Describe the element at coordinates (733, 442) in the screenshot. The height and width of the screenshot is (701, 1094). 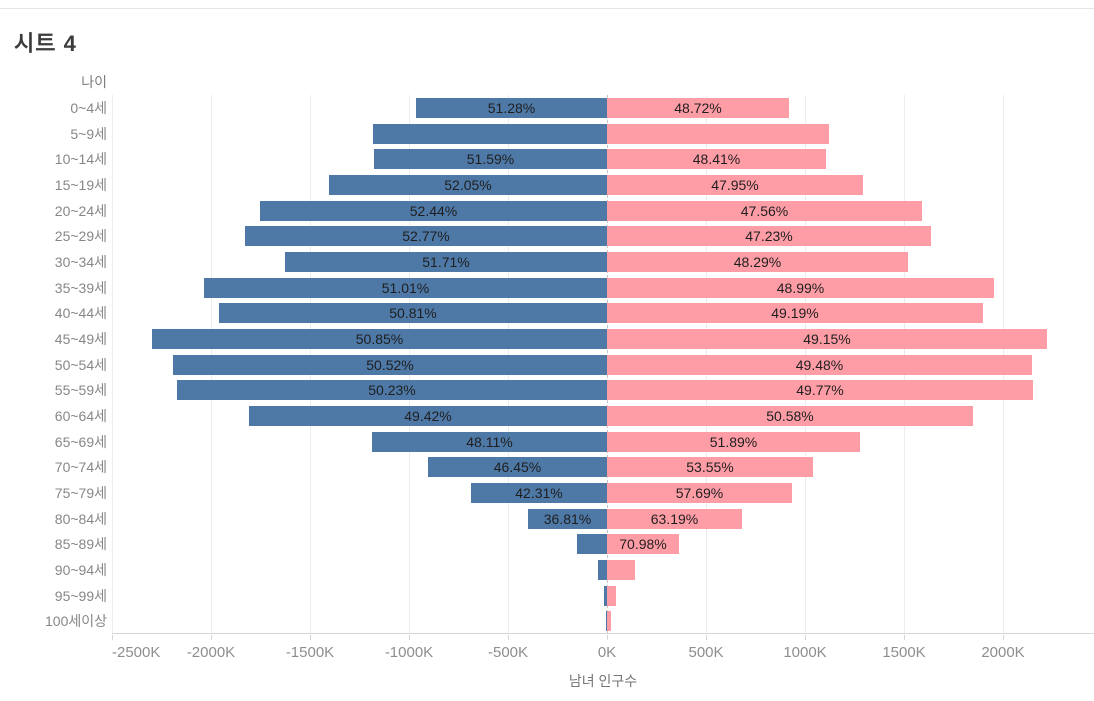
I see `female-bar: 51.89%` at that location.